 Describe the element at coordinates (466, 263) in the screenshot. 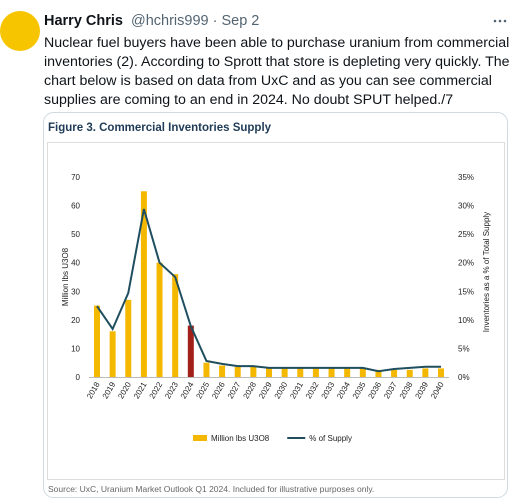

I see `y2-tick-label: 20%` at that location.